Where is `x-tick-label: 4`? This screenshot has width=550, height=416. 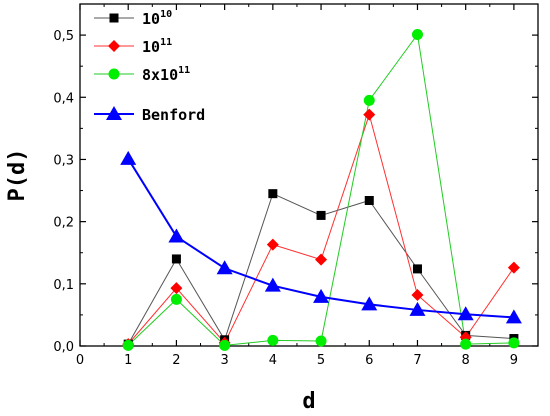
x-tick-label: 4 is located at coordinates (273, 360).